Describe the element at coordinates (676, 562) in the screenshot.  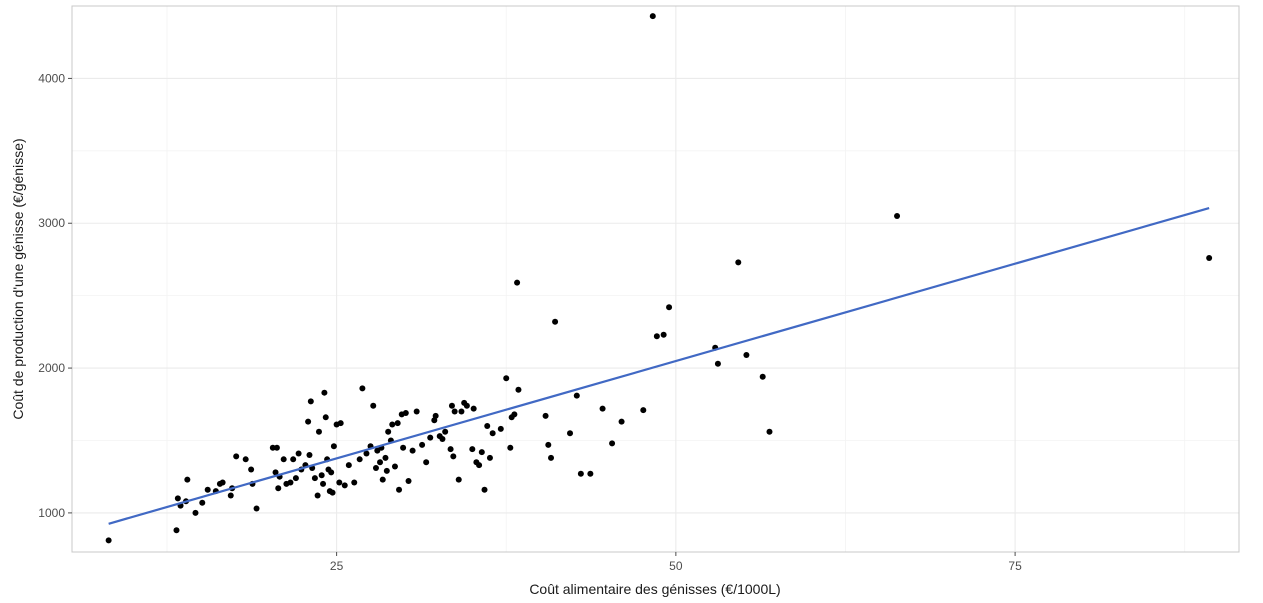
I see `x-axis-ticks: 25 50 75` at that location.